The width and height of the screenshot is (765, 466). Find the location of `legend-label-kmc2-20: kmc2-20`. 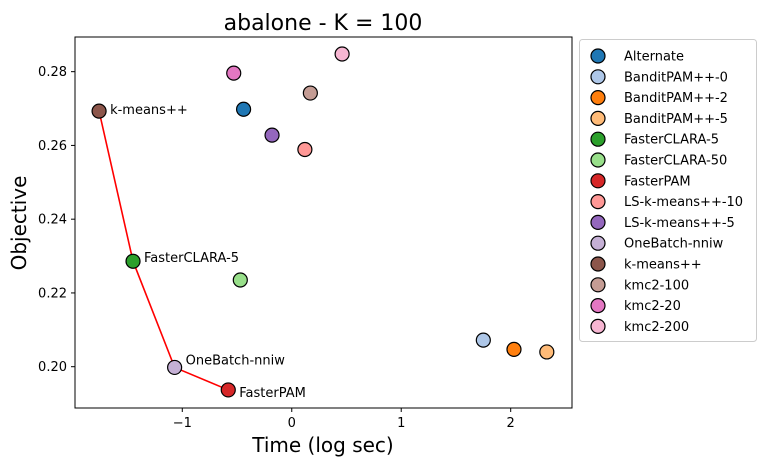

legend-label-kmc2-20: kmc2-20 is located at coordinates (652, 306).